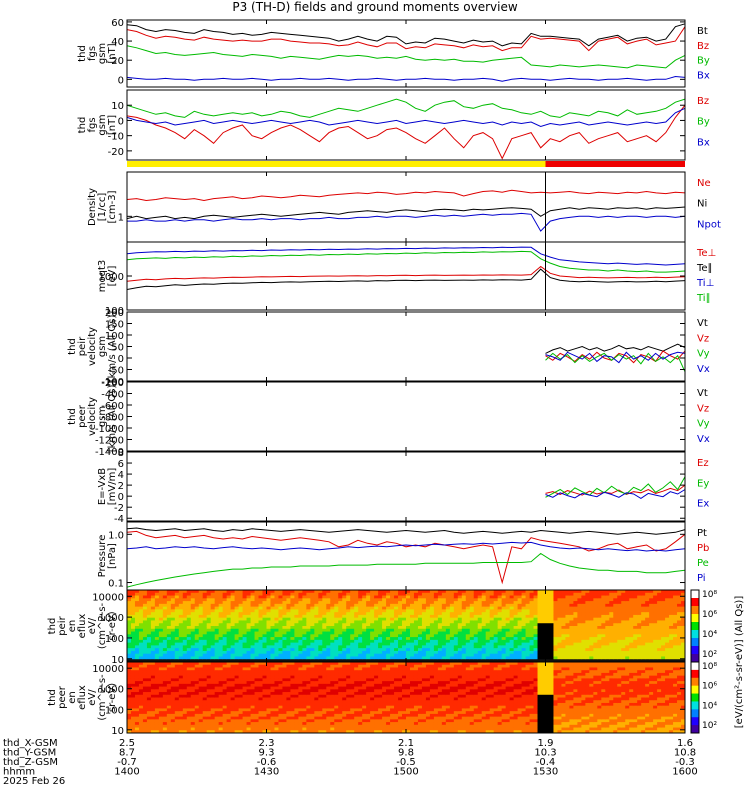  I want to click on y-tick-label: -1000, so click(109, 429).